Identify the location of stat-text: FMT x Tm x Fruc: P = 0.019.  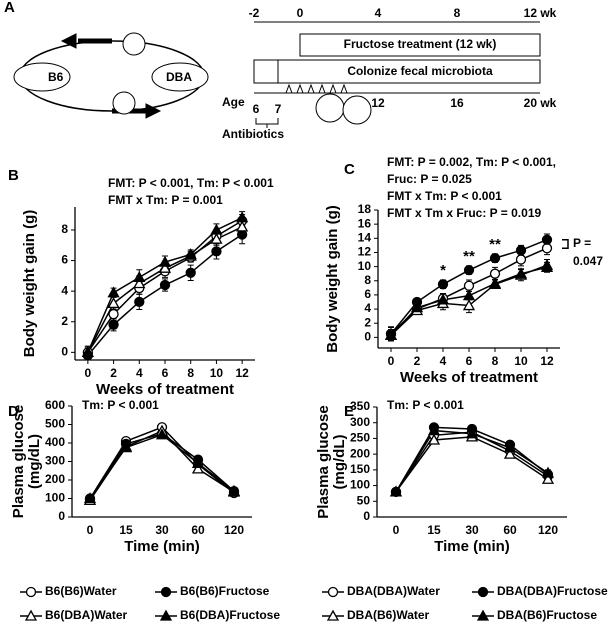
(464, 213).